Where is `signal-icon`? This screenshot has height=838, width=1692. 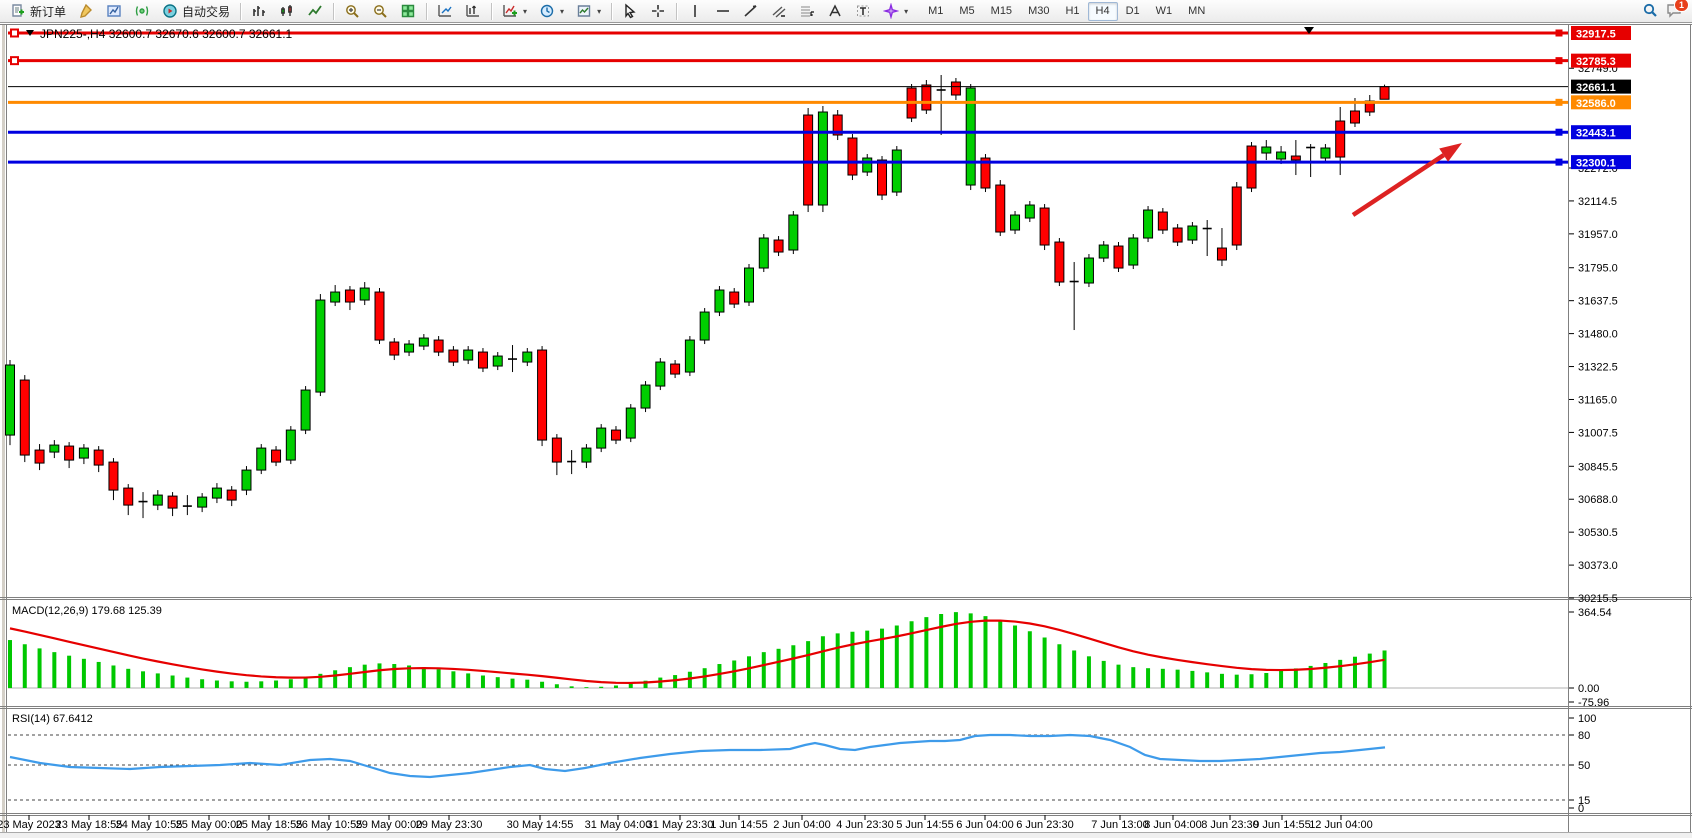 signal-icon is located at coordinates (142, 11).